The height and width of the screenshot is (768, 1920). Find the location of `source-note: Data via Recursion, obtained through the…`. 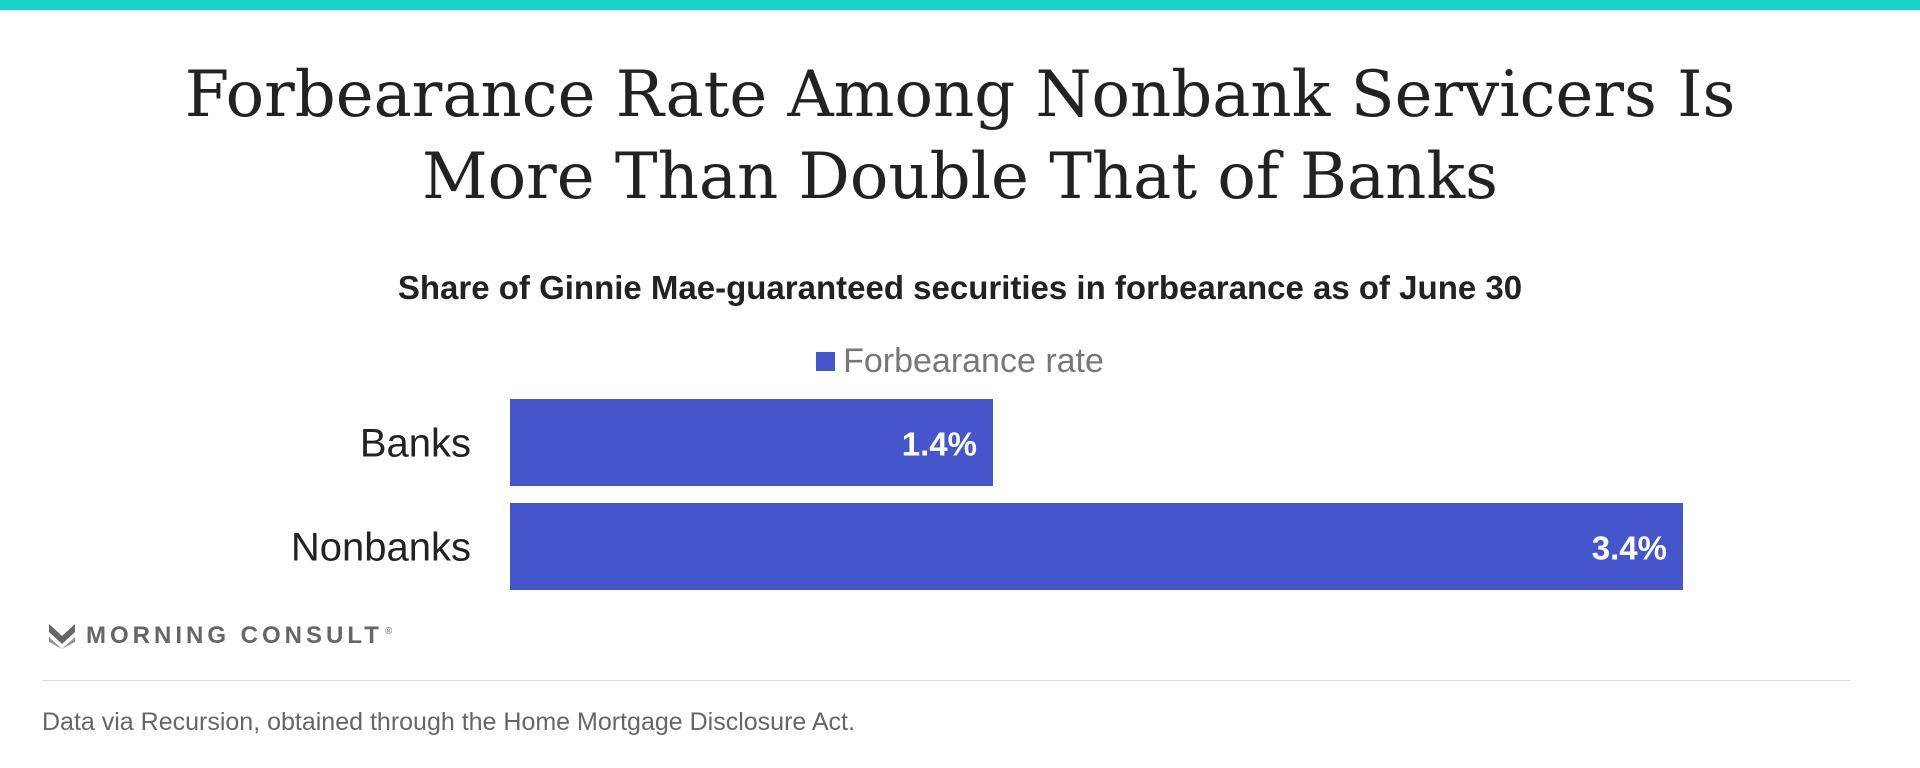

source-note: Data via Recursion, obtained through the… is located at coordinates (448, 722).